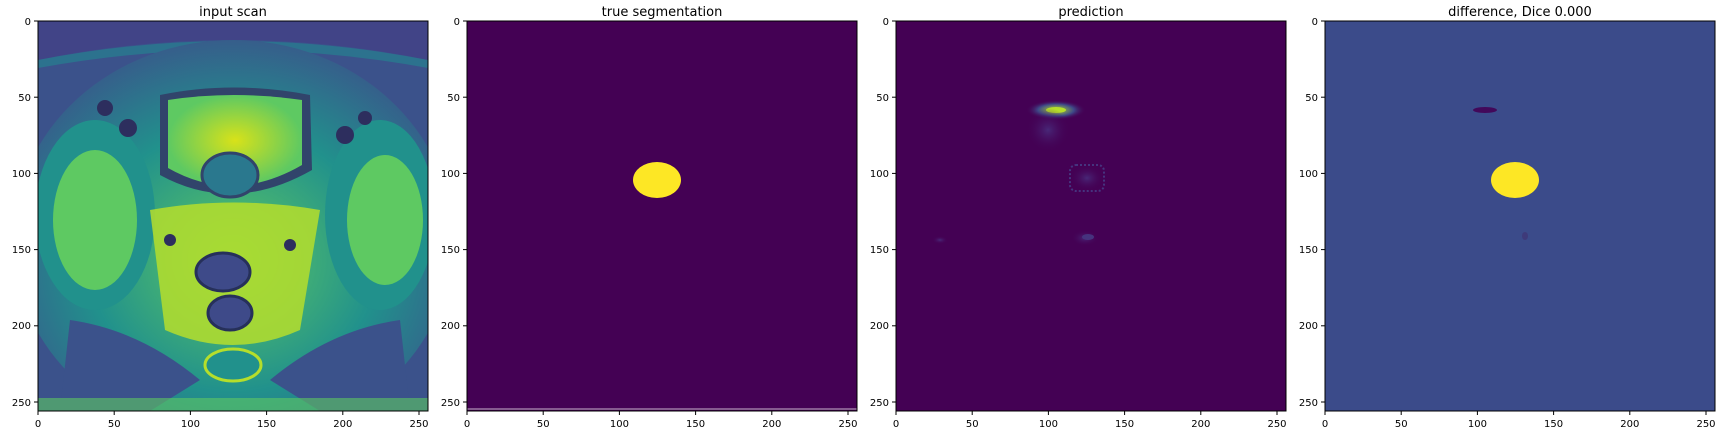 This screenshot has height=432, width=1728. What do you see at coordinates (662, 12) in the screenshot?
I see `panel-title: true segmentation` at bounding box center [662, 12].